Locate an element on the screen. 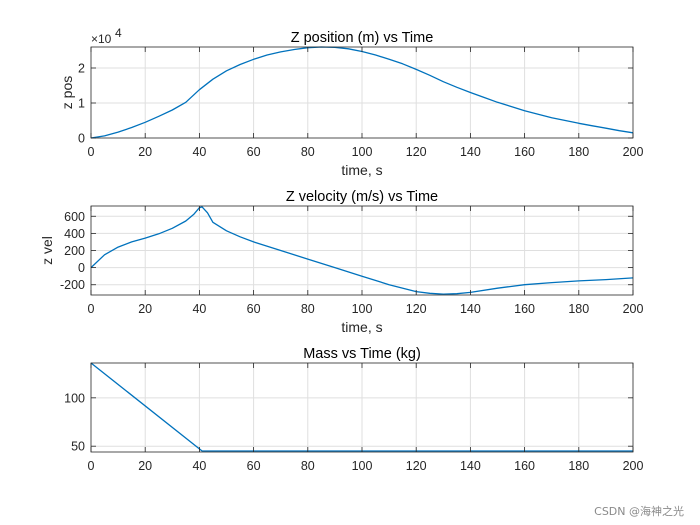  plot3-x-tick-label: 140 is located at coordinates (470, 466).